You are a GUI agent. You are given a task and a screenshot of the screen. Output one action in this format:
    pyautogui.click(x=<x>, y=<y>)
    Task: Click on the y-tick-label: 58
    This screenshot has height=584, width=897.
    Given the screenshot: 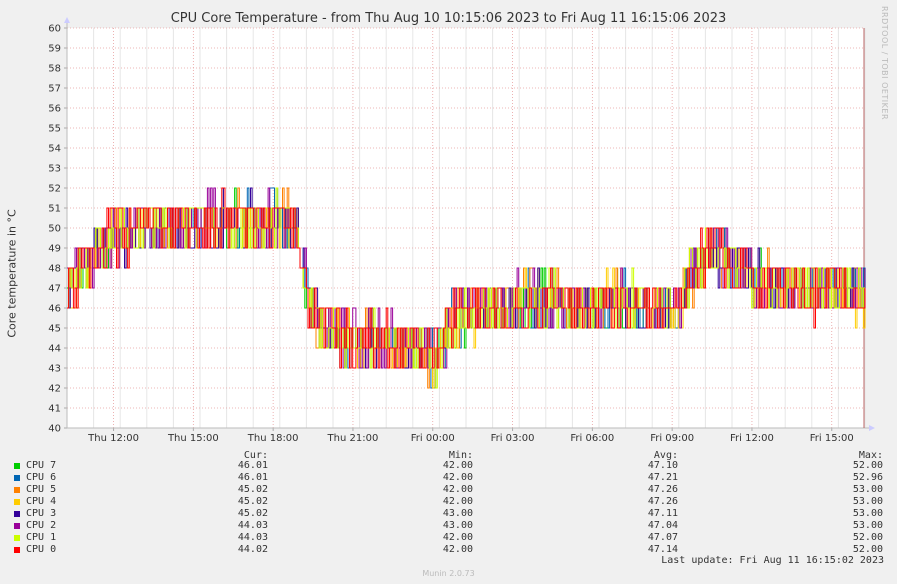 What is the action you would take?
    pyautogui.click(x=54, y=69)
    